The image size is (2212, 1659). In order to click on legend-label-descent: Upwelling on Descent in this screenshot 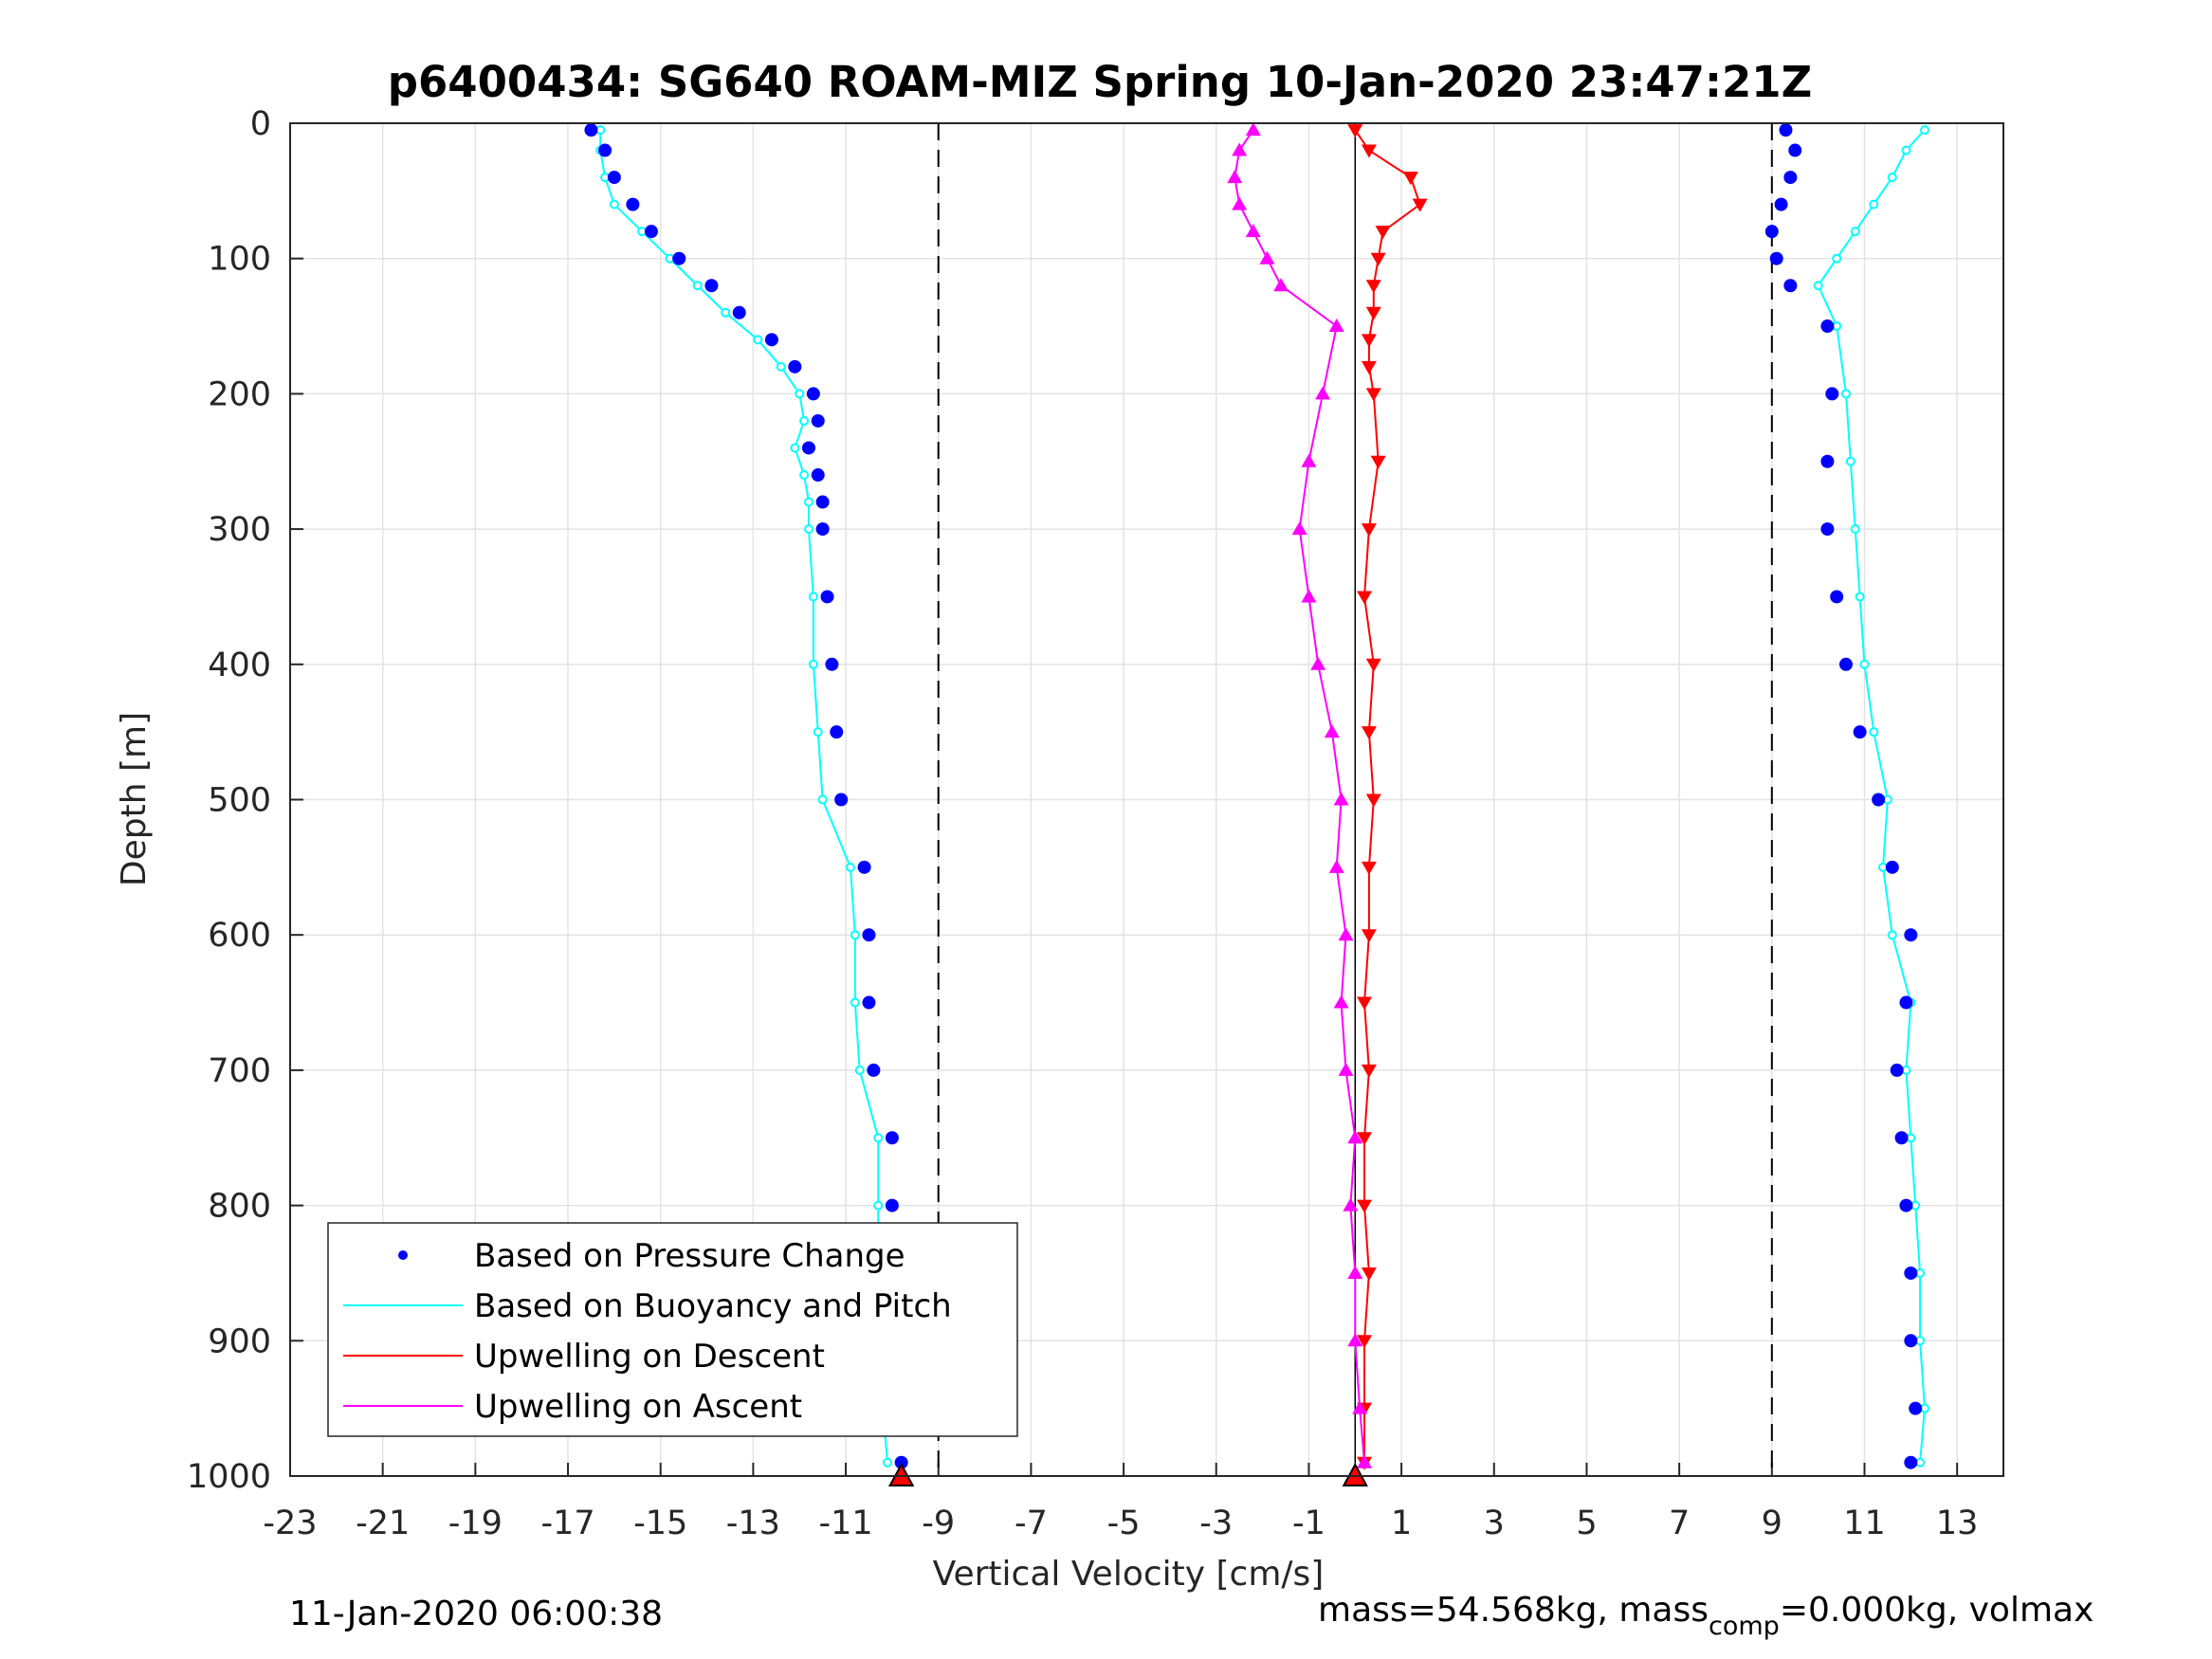, I will do `click(649, 1357)`.